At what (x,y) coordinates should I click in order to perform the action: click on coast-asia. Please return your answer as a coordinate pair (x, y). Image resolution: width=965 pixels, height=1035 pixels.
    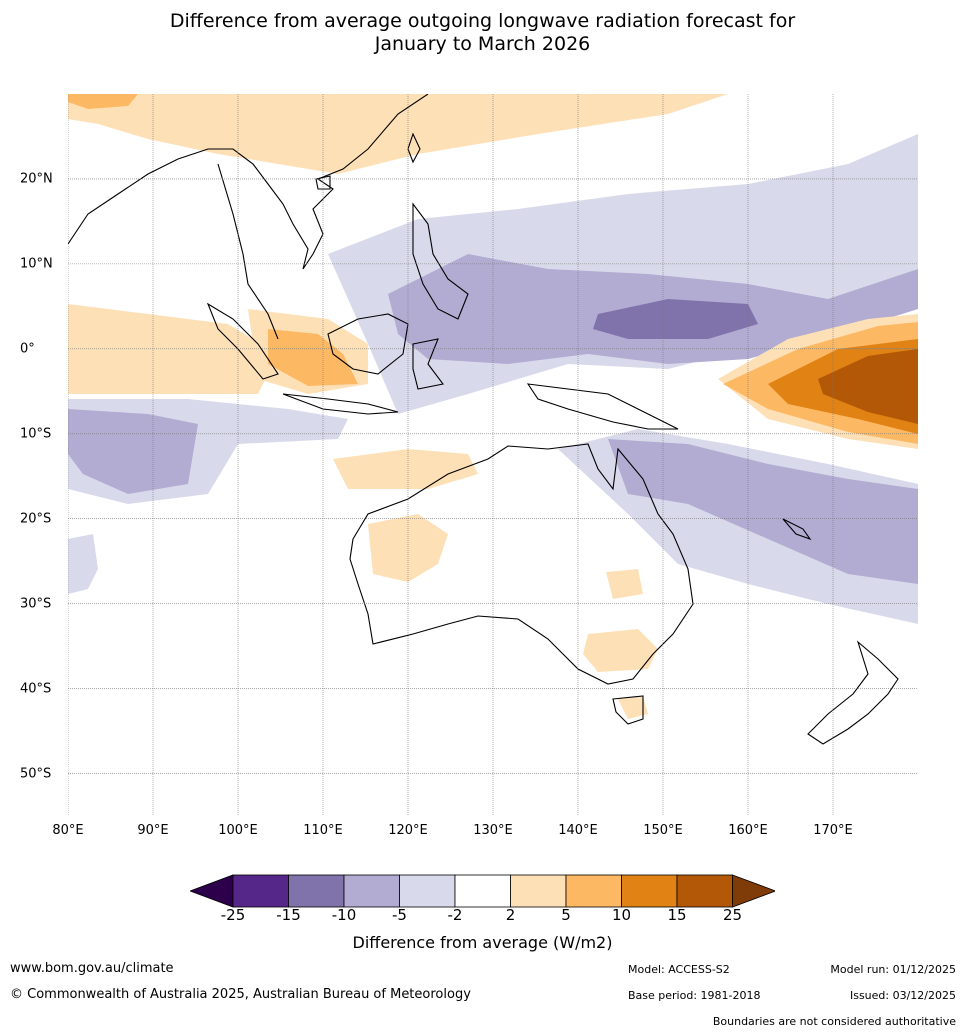
    Looking at the image, I should click on (248, 182).